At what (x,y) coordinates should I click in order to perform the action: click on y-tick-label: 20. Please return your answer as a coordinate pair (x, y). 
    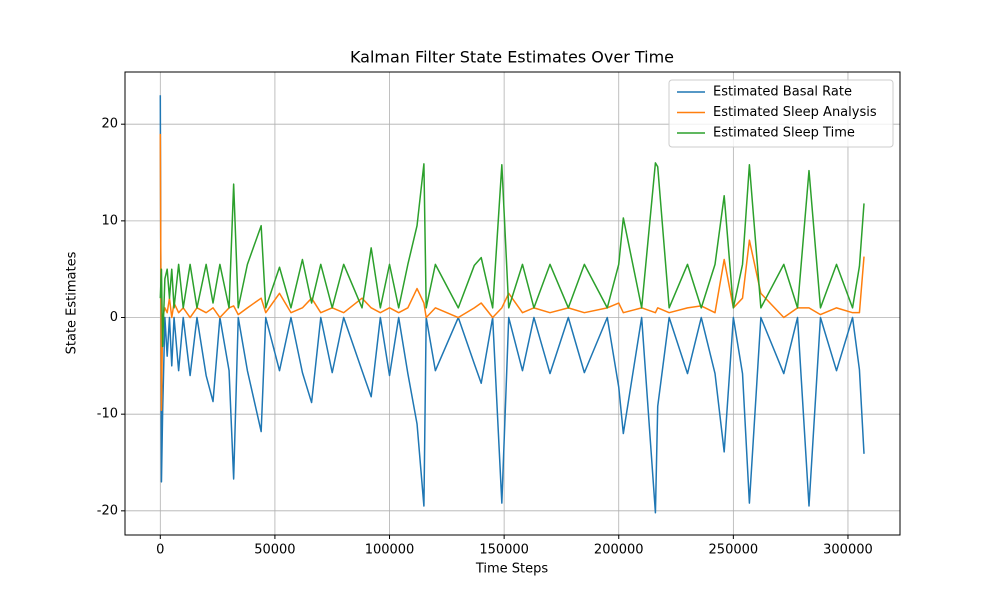
    Looking at the image, I should click on (109, 124).